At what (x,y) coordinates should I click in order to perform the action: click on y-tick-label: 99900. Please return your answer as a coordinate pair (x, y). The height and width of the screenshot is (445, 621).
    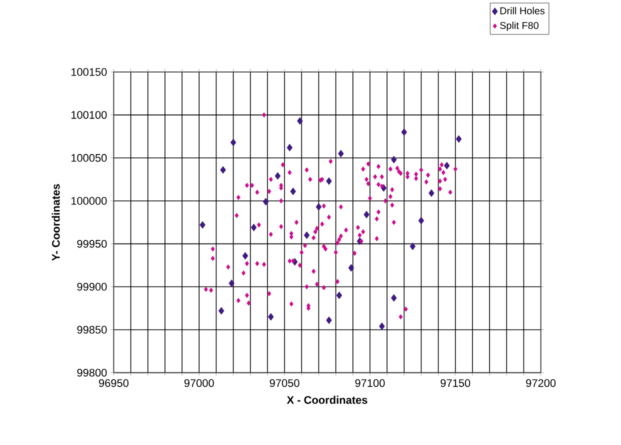
    Looking at the image, I should click on (92, 286).